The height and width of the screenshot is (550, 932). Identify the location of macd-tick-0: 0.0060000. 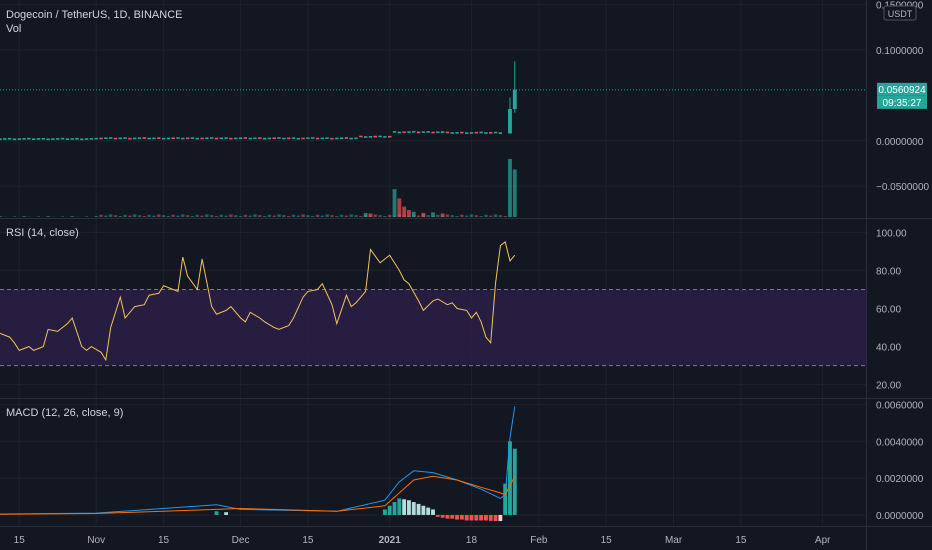
(900, 406).